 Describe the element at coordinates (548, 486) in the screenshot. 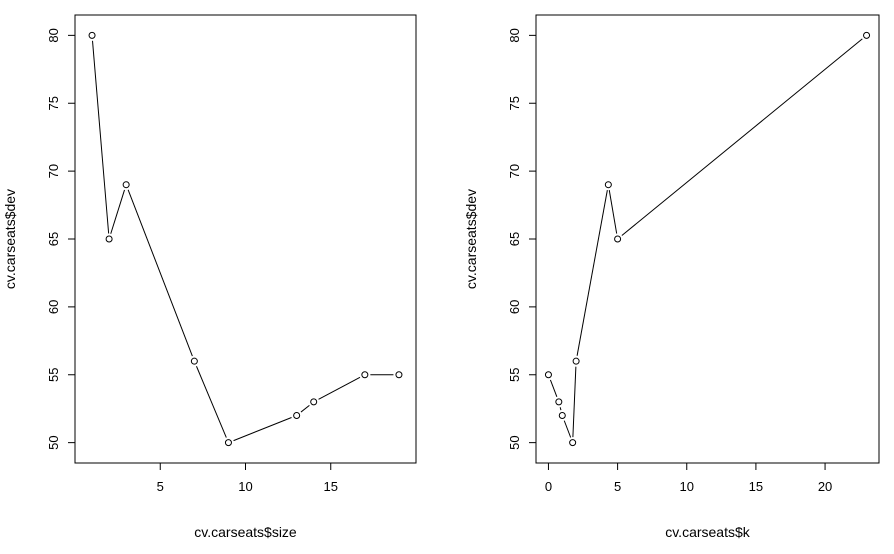

I see `x-tick-label: 0` at that location.